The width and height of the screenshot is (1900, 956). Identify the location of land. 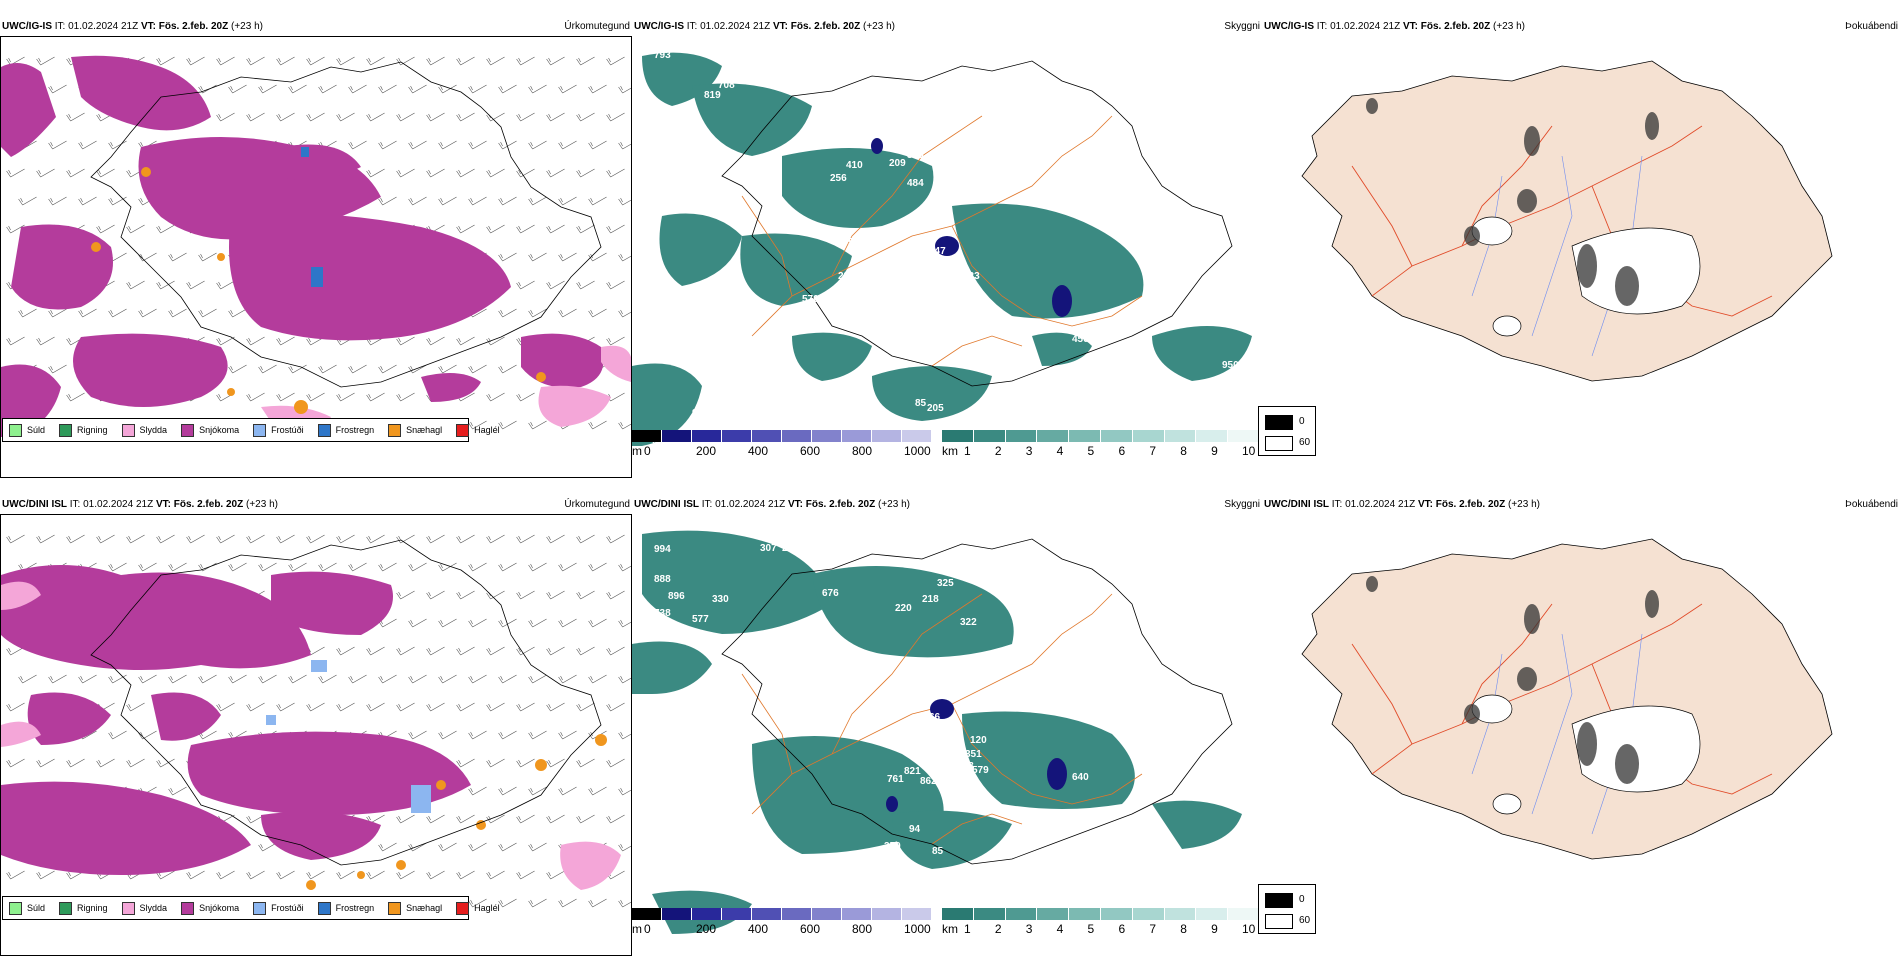
(1567, 699).